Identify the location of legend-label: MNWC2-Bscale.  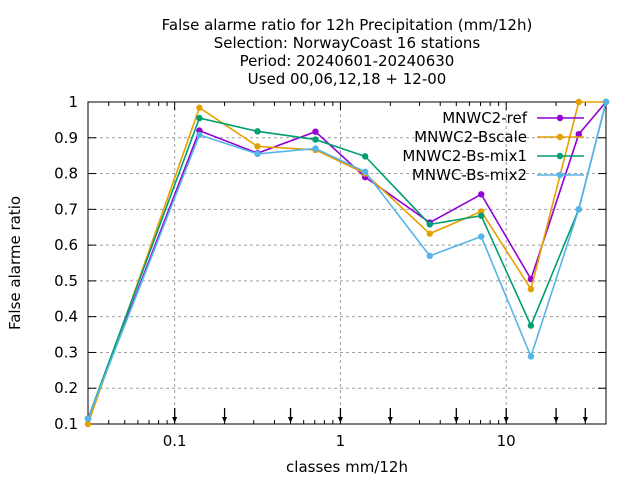
(470, 137).